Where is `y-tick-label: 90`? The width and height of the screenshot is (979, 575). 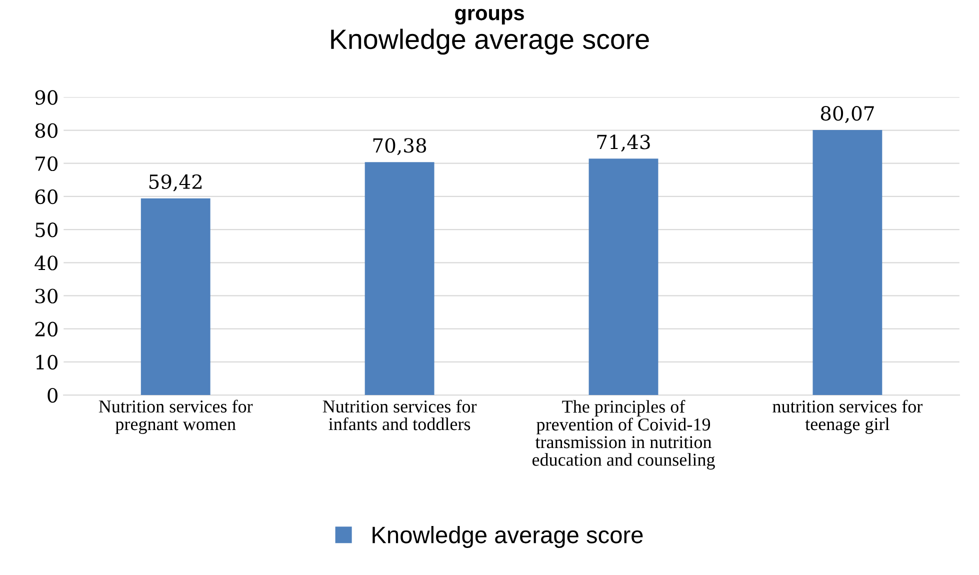
y-tick-label: 90 is located at coordinates (46, 97).